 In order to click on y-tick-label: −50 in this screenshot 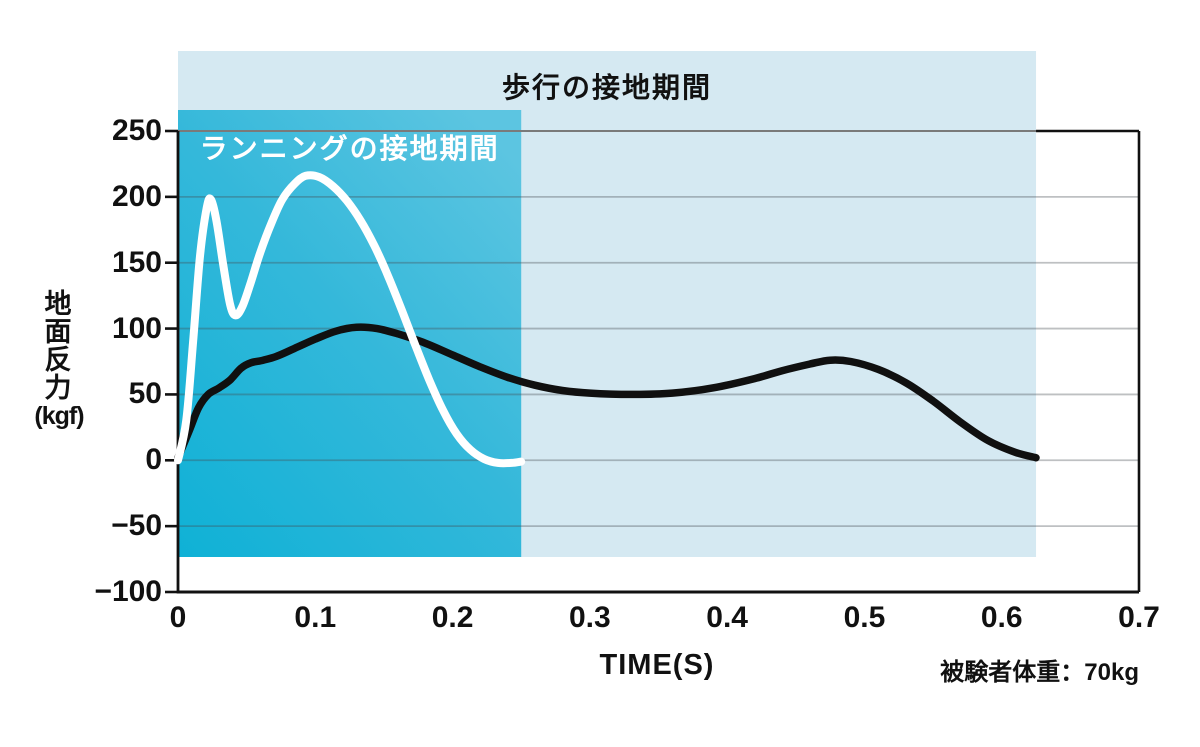, I will do `click(136, 526)`.